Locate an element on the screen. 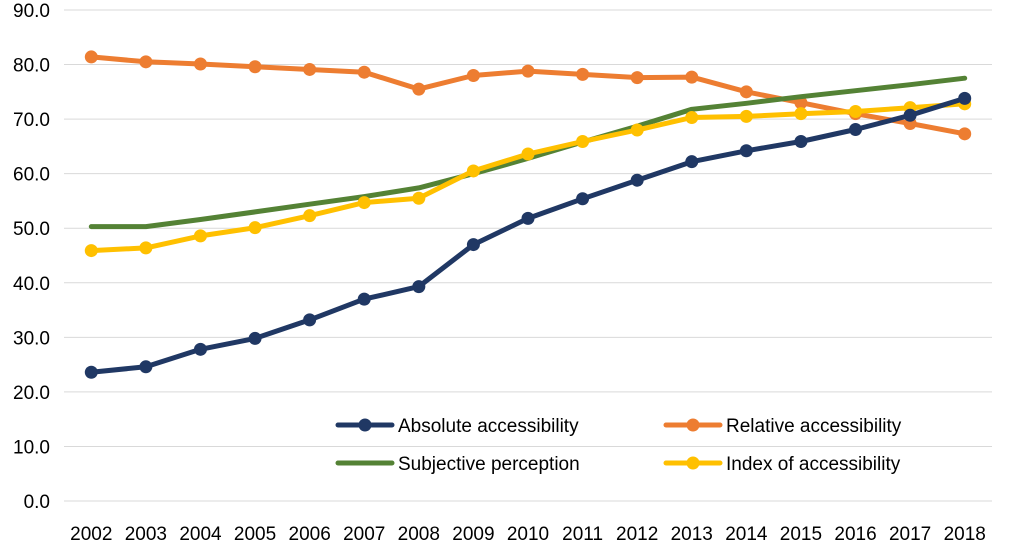 The height and width of the screenshot is (544, 1024). x-tick-label: 2003 is located at coordinates (146, 534).